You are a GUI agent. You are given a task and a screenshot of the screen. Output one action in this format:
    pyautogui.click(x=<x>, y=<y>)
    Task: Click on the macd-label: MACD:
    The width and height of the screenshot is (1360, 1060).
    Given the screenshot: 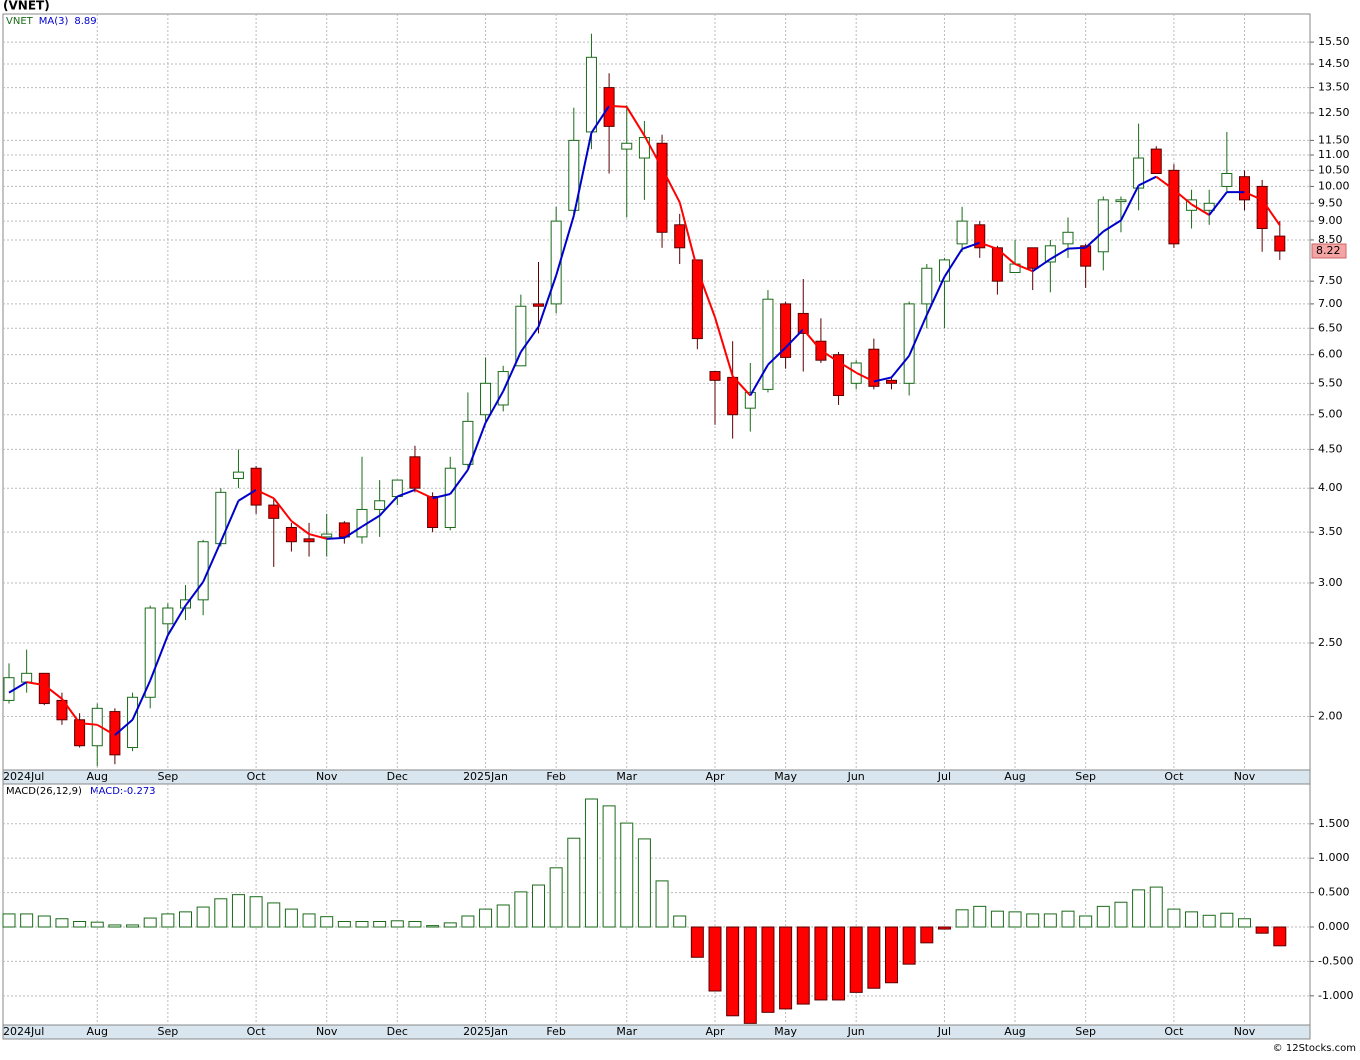 What is the action you would take?
    pyautogui.click(x=106, y=791)
    